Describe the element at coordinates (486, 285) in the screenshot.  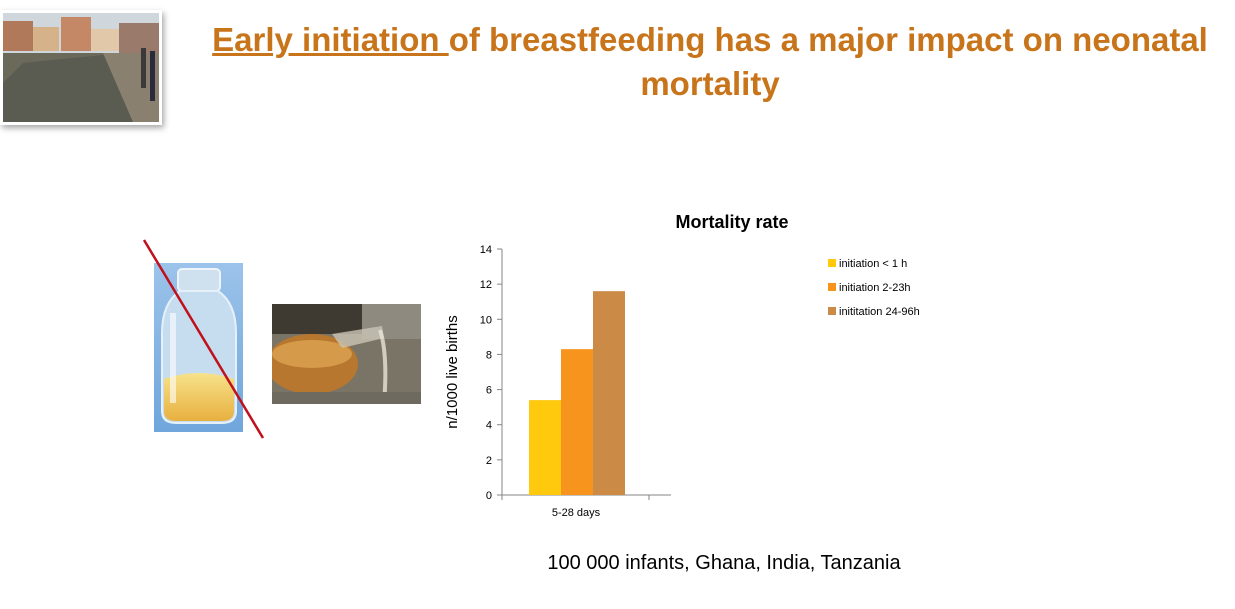
I see `y-tick-label: 12` at that location.